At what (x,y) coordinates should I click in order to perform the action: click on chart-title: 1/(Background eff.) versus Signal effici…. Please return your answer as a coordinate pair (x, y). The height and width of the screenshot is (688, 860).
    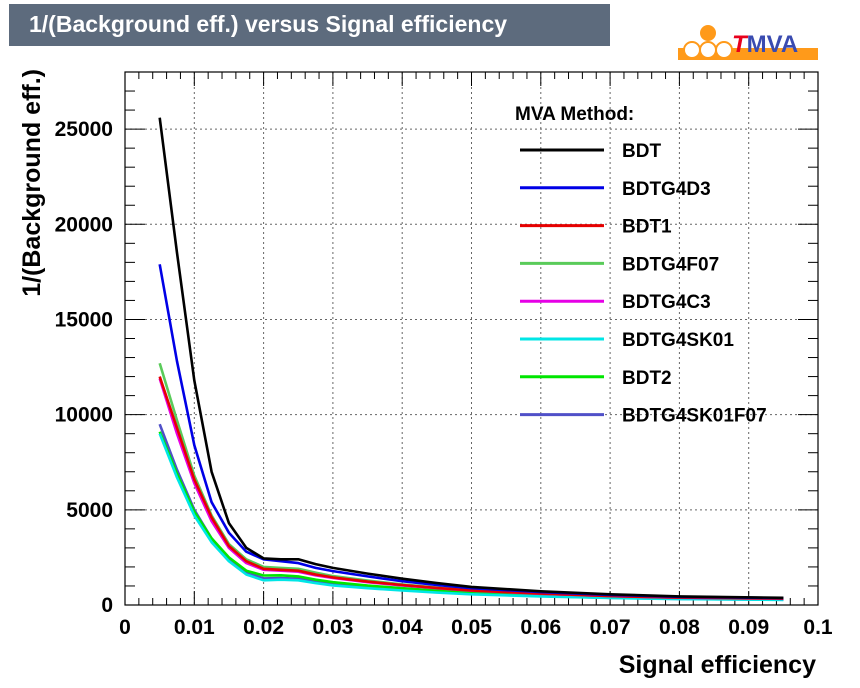
    Looking at the image, I should click on (268, 24).